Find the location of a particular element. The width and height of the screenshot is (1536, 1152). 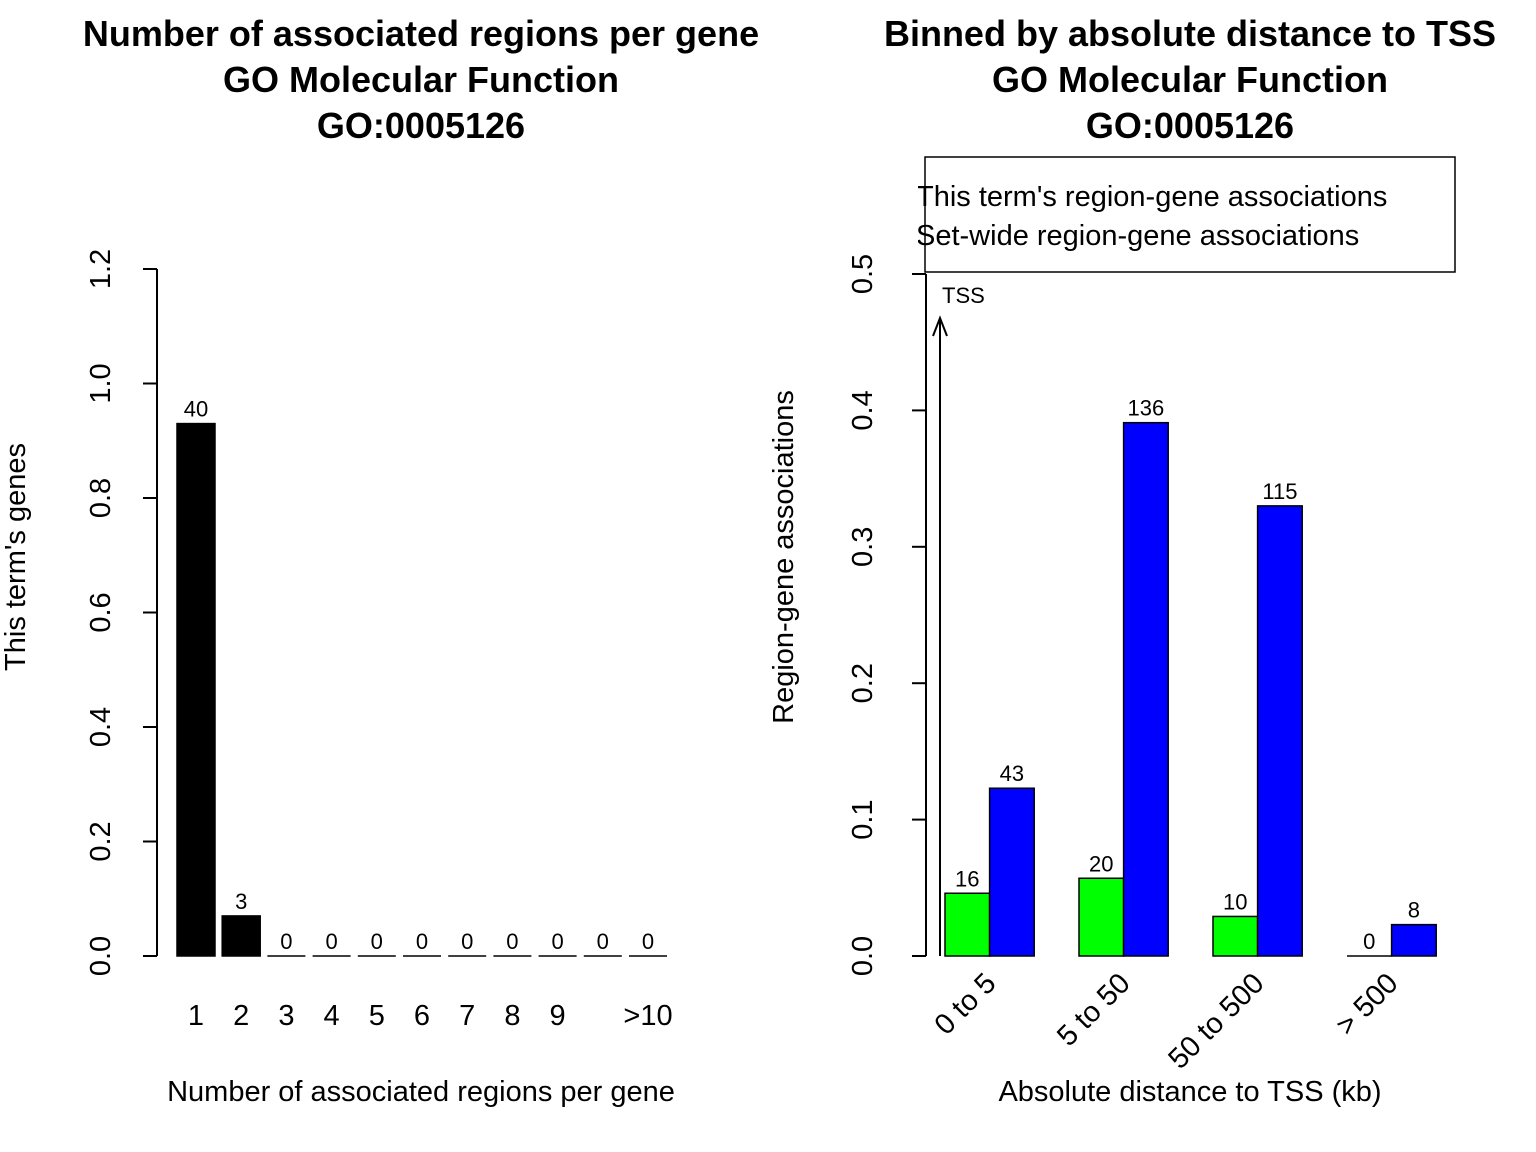

annotation: TSS is located at coordinates (963, 295).